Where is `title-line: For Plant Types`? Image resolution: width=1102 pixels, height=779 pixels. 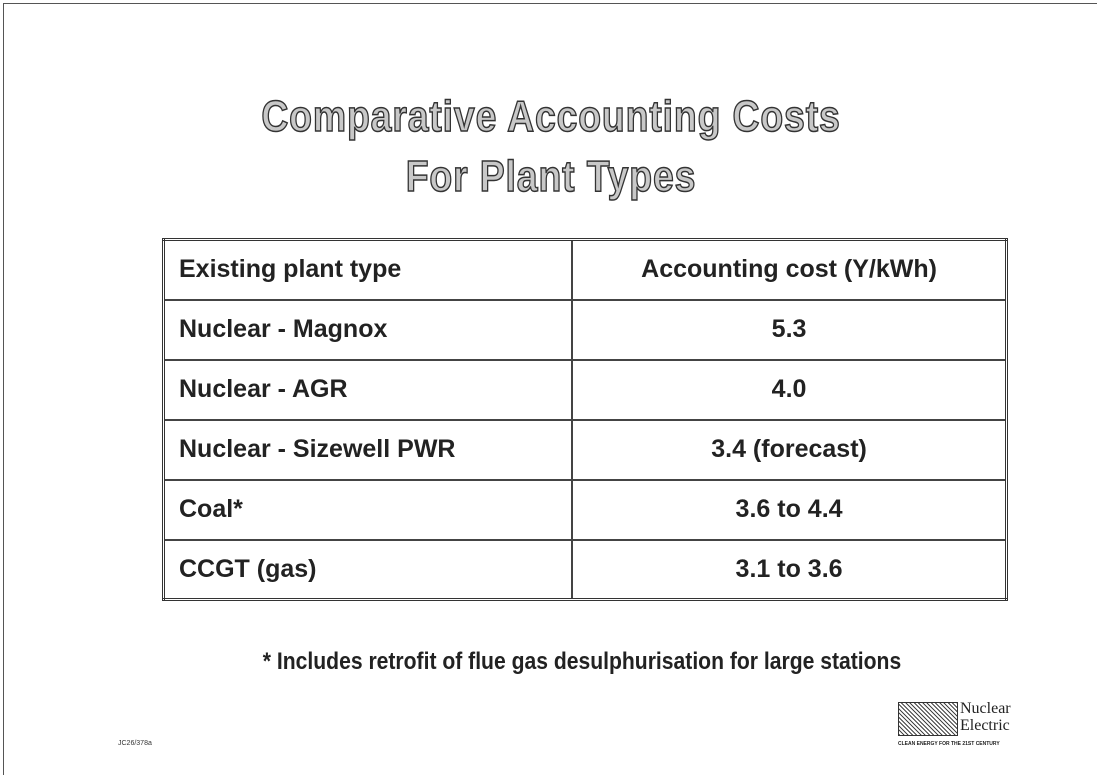 title-line: For Plant Types is located at coordinates (551, 176).